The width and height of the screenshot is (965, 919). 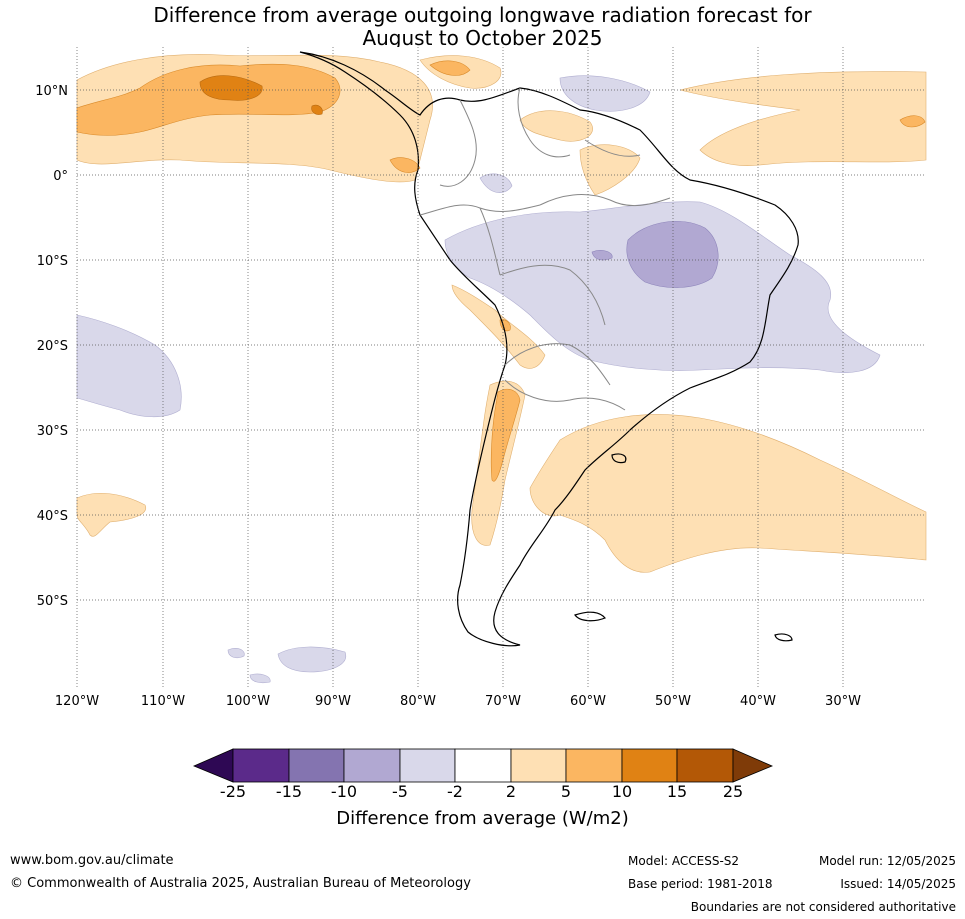 I want to click on colorbar-title: Difference from average (W/m2), so click(x=482, y=818).